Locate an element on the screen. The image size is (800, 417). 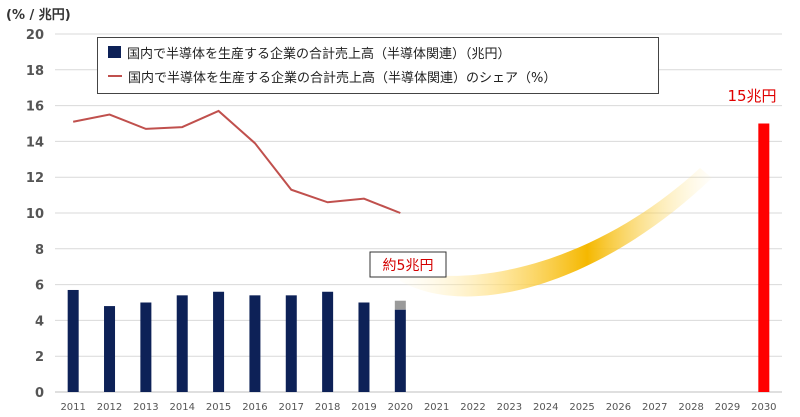
x-tick-label: 2014 is located at coordinates (181, 407).